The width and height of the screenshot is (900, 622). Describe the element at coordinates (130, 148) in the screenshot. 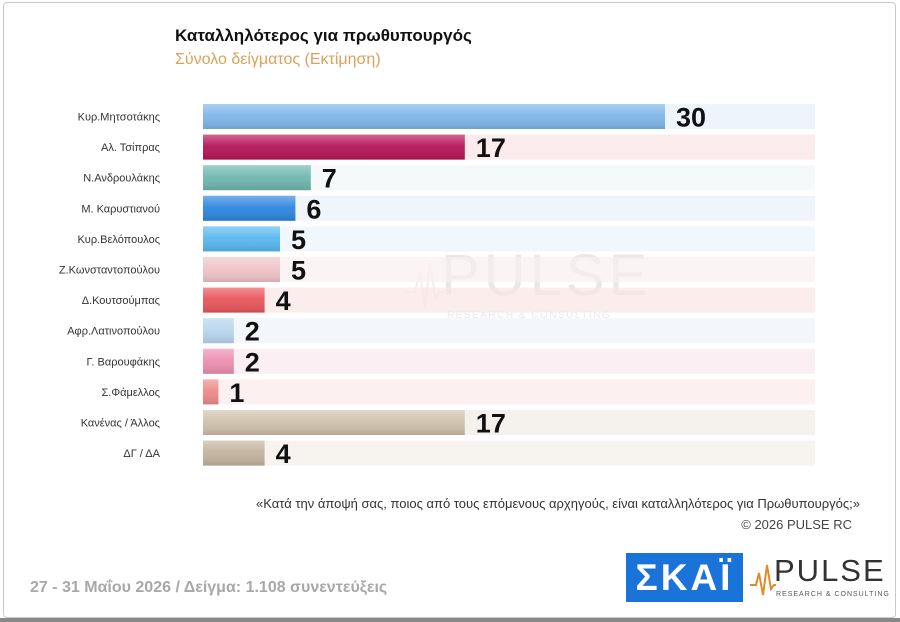

I see `category-label: Αλ. Τσίπρας` at that location.